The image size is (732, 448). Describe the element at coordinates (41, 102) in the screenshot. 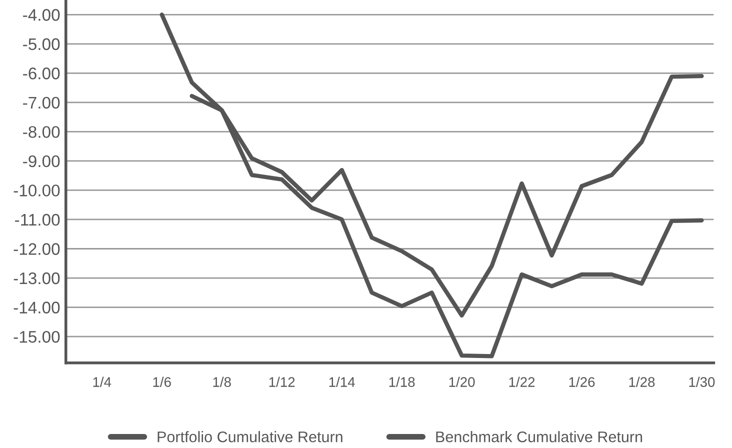

I see `y-tick-label: -7.00` at that location.